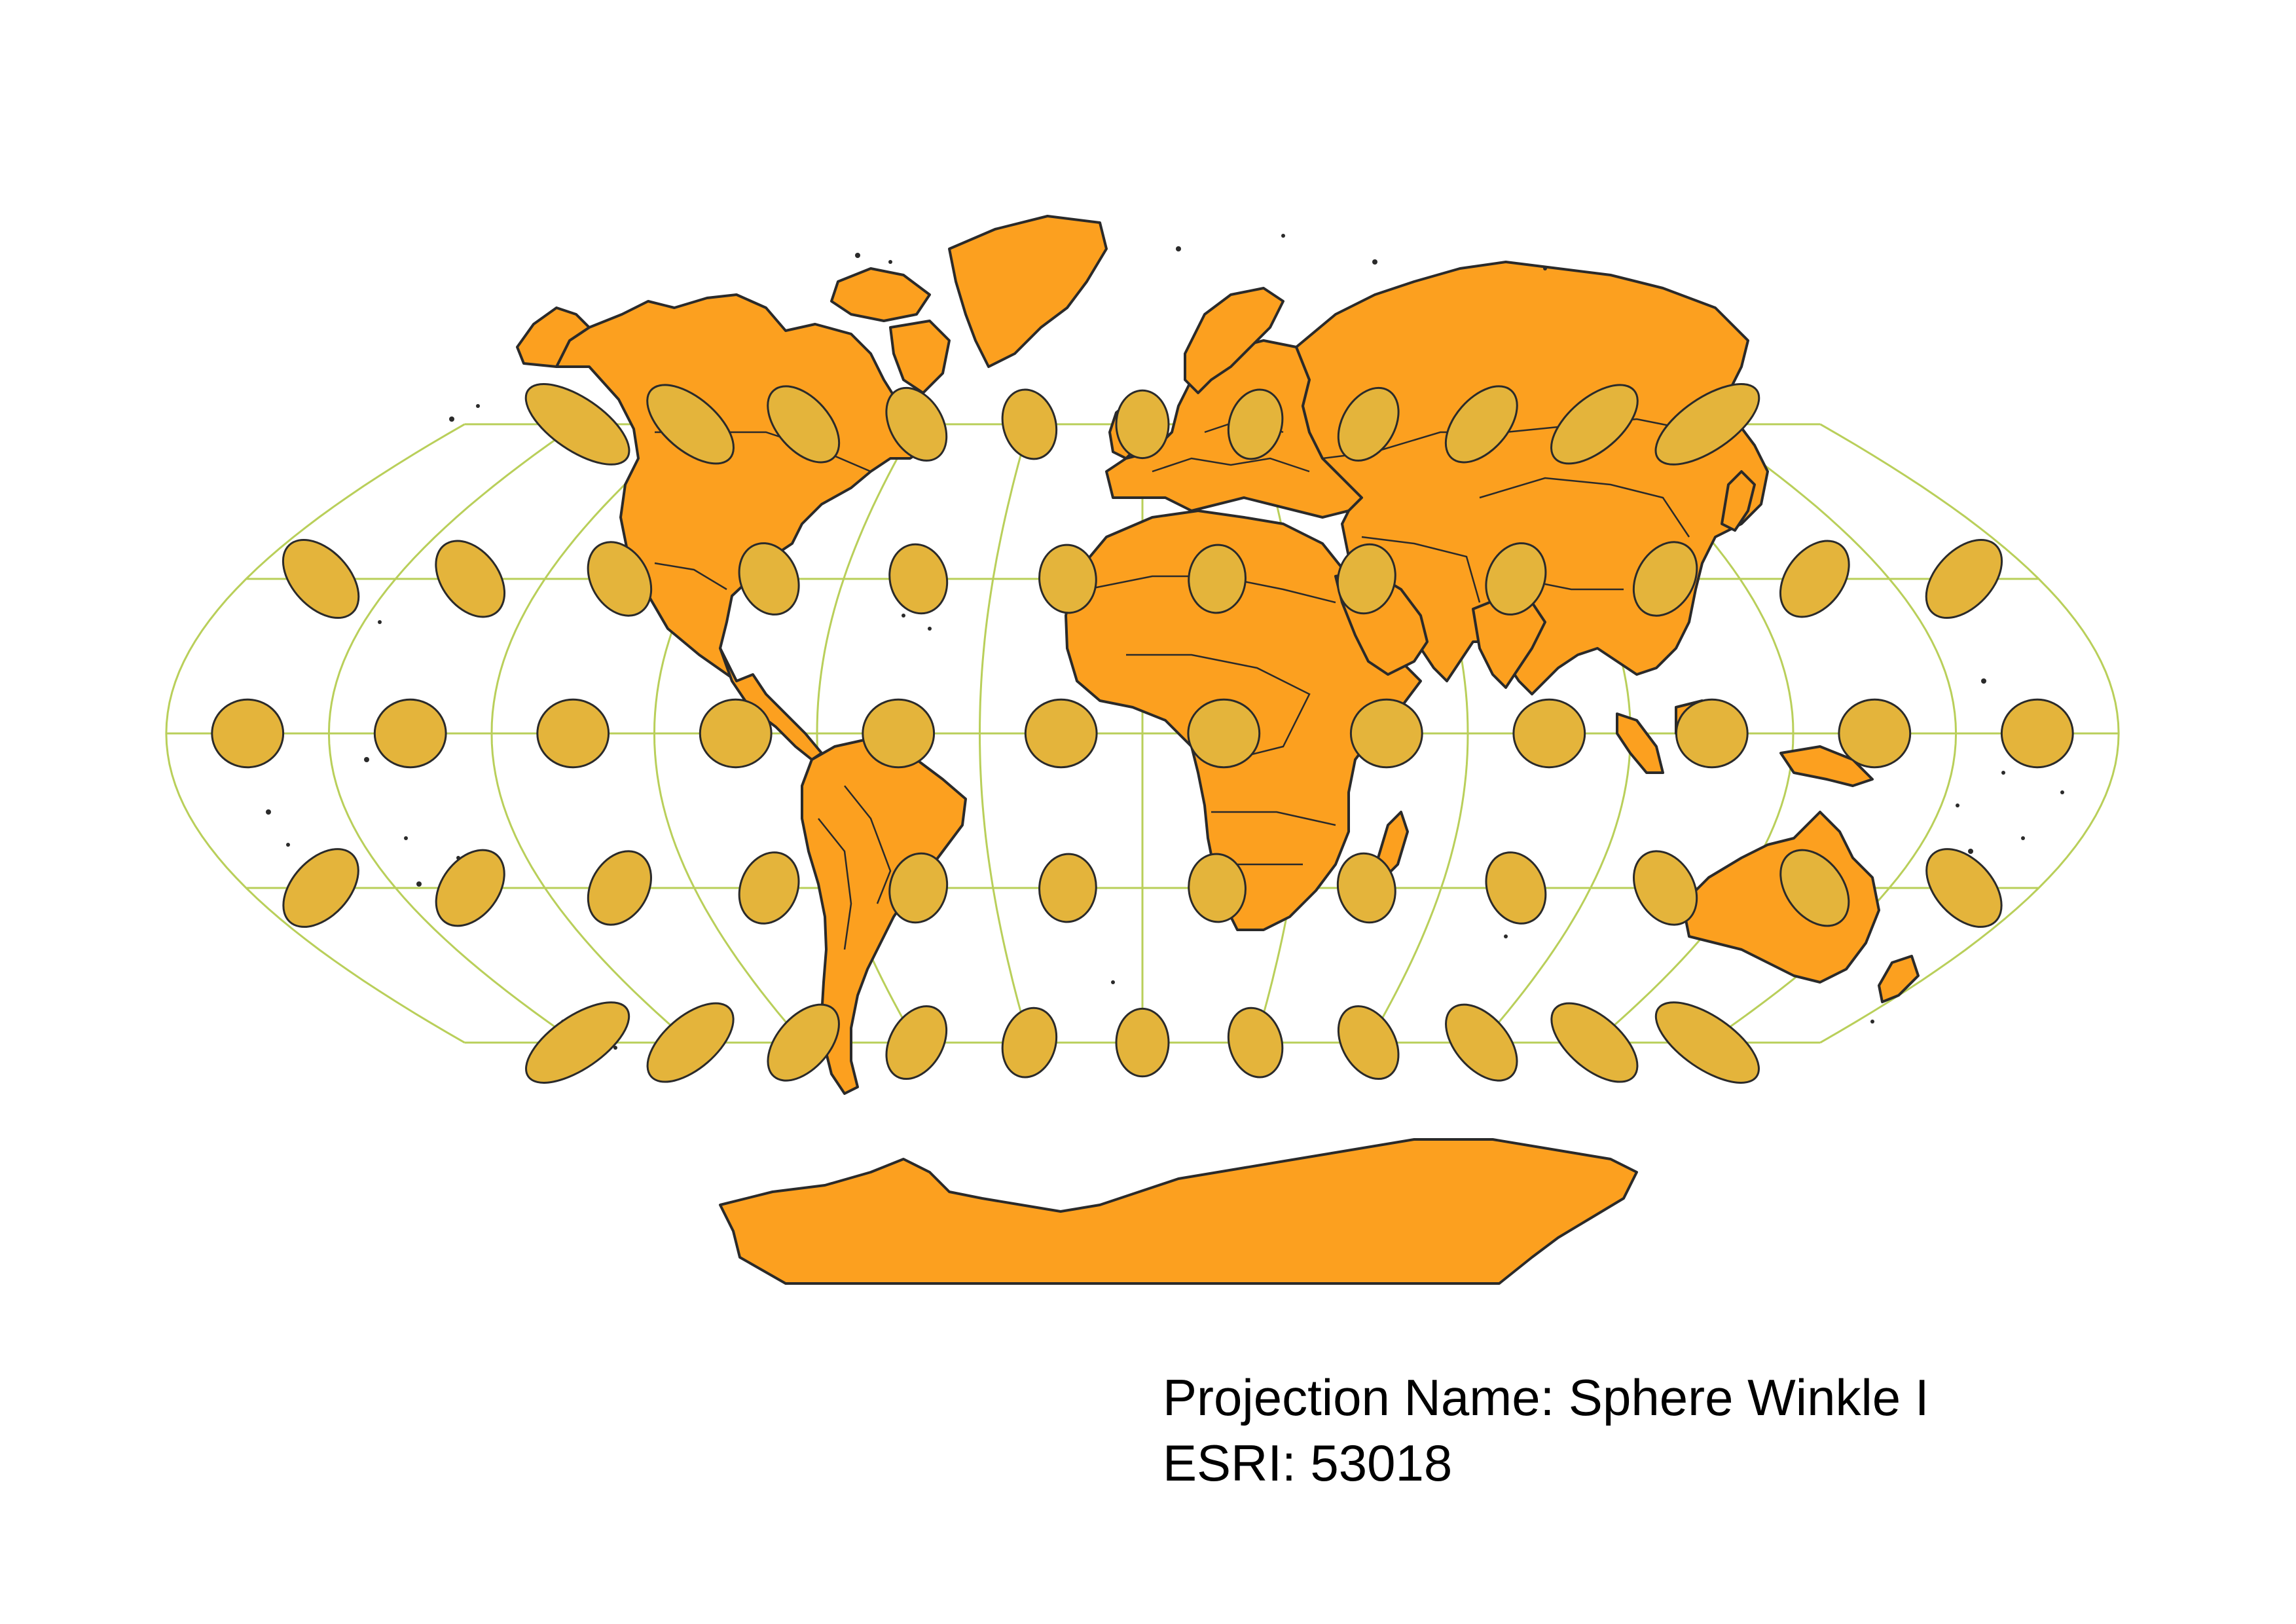 This screenshot has height=1624, width=2296. What do you see at coordinates (835, 884) in the screenshot?
I see `border-andes` at bounding box center [835, 884].